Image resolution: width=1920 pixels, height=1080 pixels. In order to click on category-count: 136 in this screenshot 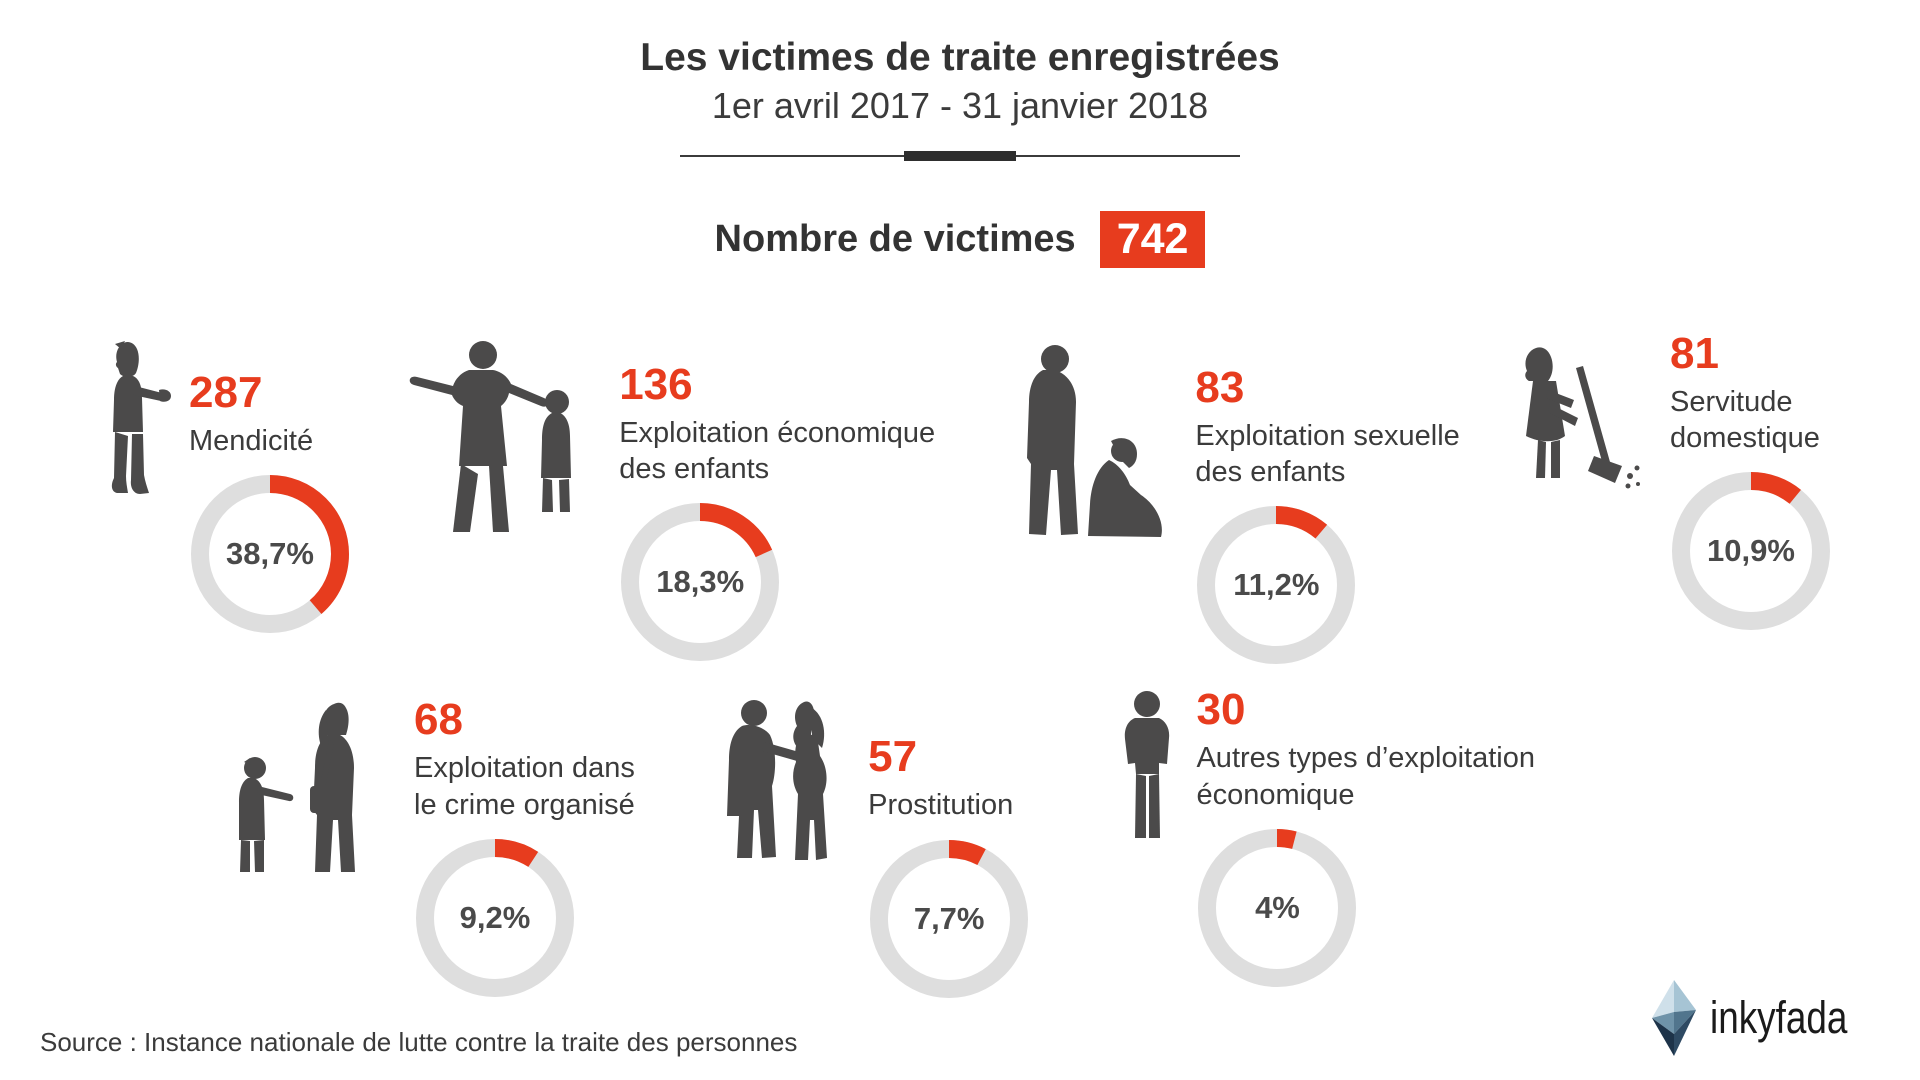, I will do `click(656, 384)`.